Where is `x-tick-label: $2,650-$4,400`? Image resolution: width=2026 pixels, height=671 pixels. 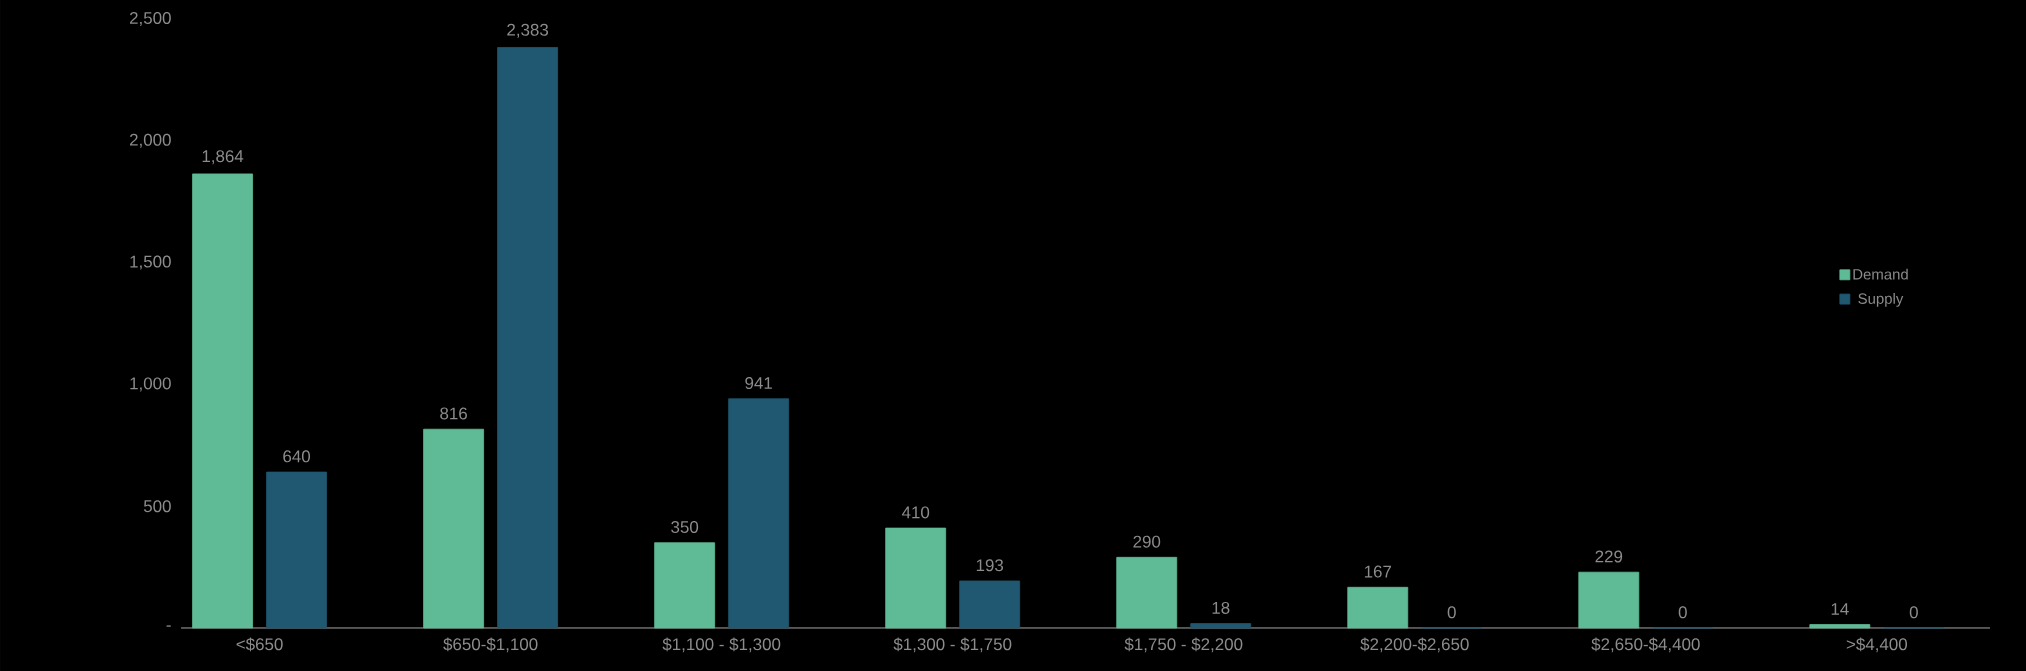
x-tick-label: $2,650-$4,400 is located at coordinates (1645, 645).